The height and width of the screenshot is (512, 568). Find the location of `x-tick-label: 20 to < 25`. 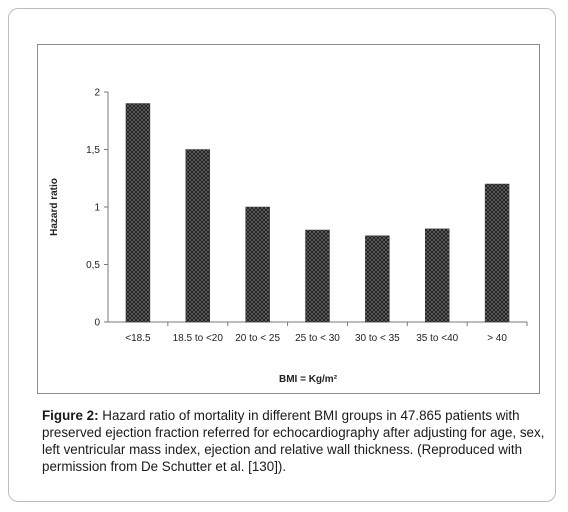

x-tick-label: 20 to < 25 is located at coordinates (257, 338).